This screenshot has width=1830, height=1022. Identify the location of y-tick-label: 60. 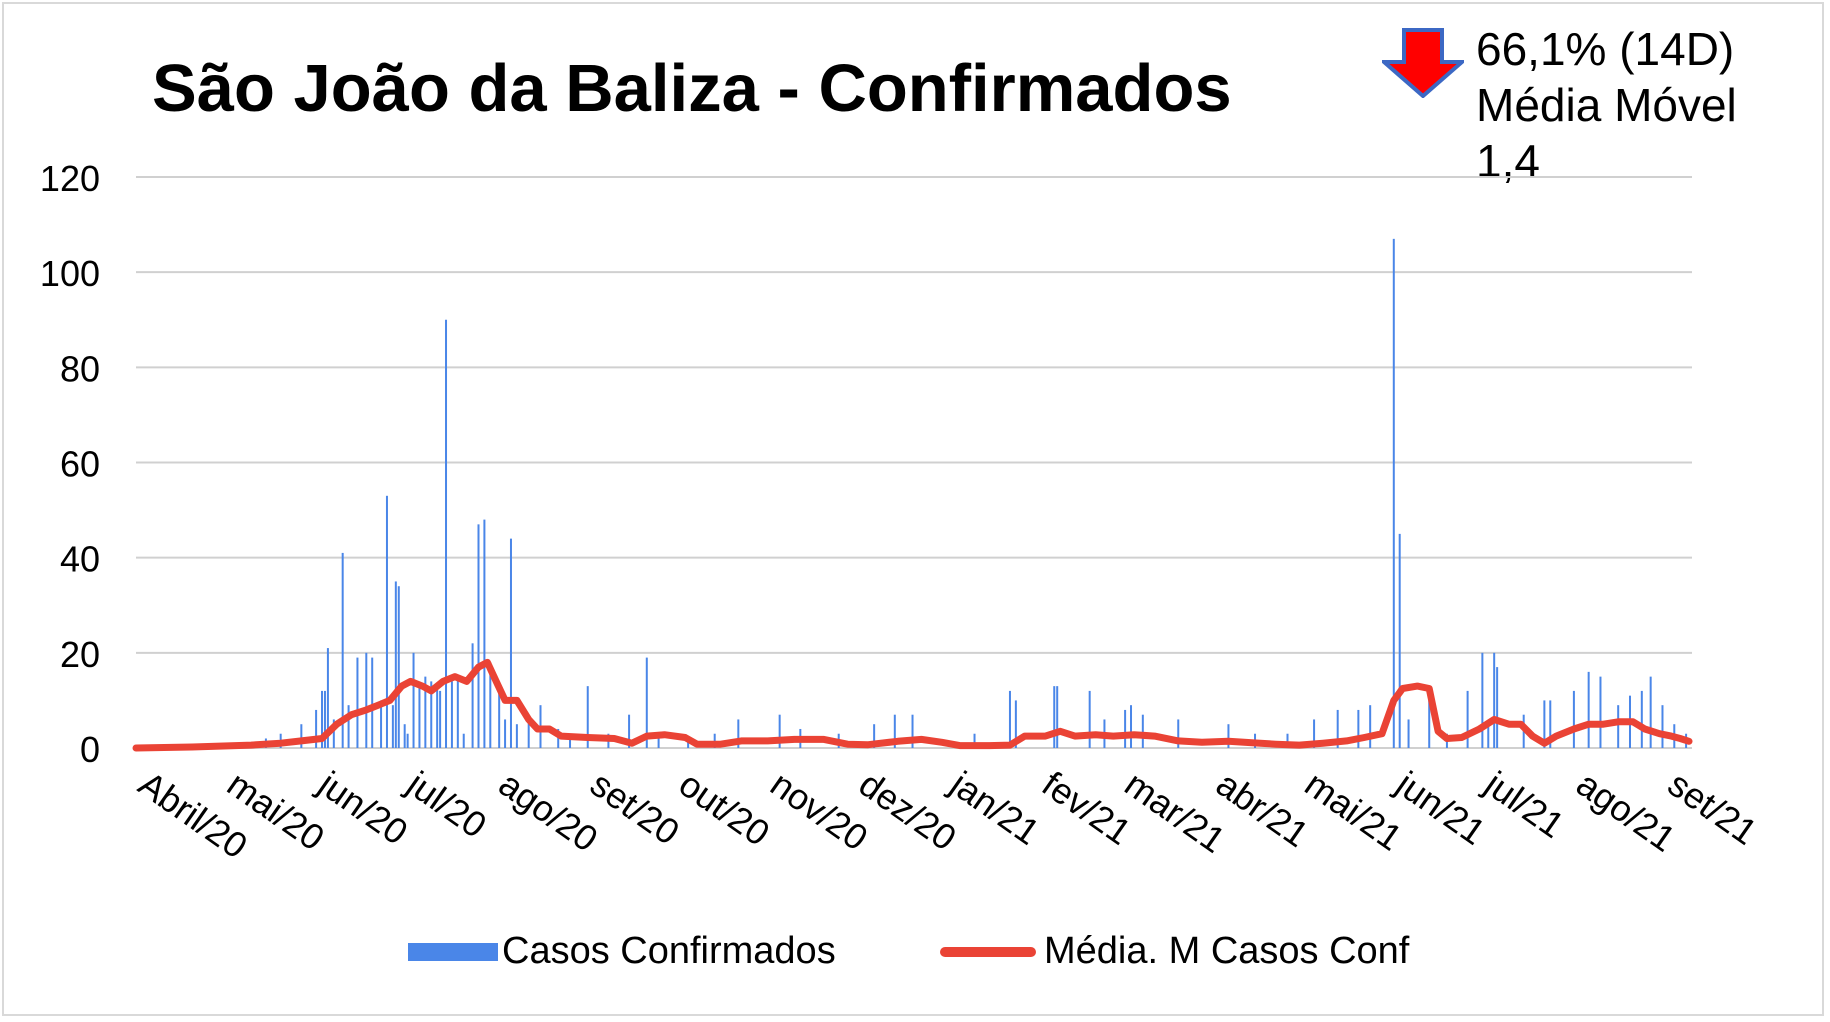
(80, 464).